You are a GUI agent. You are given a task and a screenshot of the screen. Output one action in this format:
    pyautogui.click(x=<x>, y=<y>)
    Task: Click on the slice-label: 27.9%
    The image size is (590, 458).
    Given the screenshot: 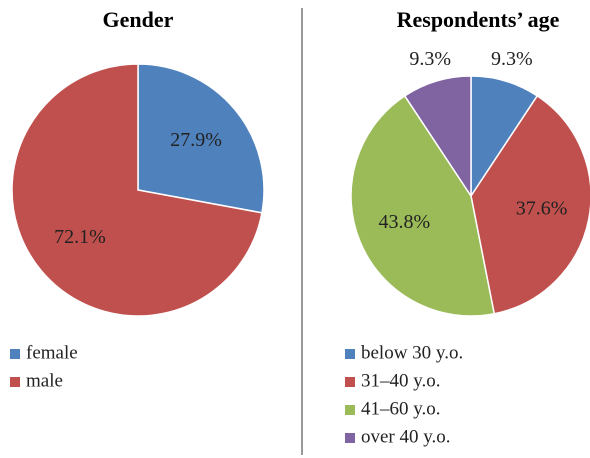 What is the action you would take?
    pyautogui.click(x=196, y=140)
    